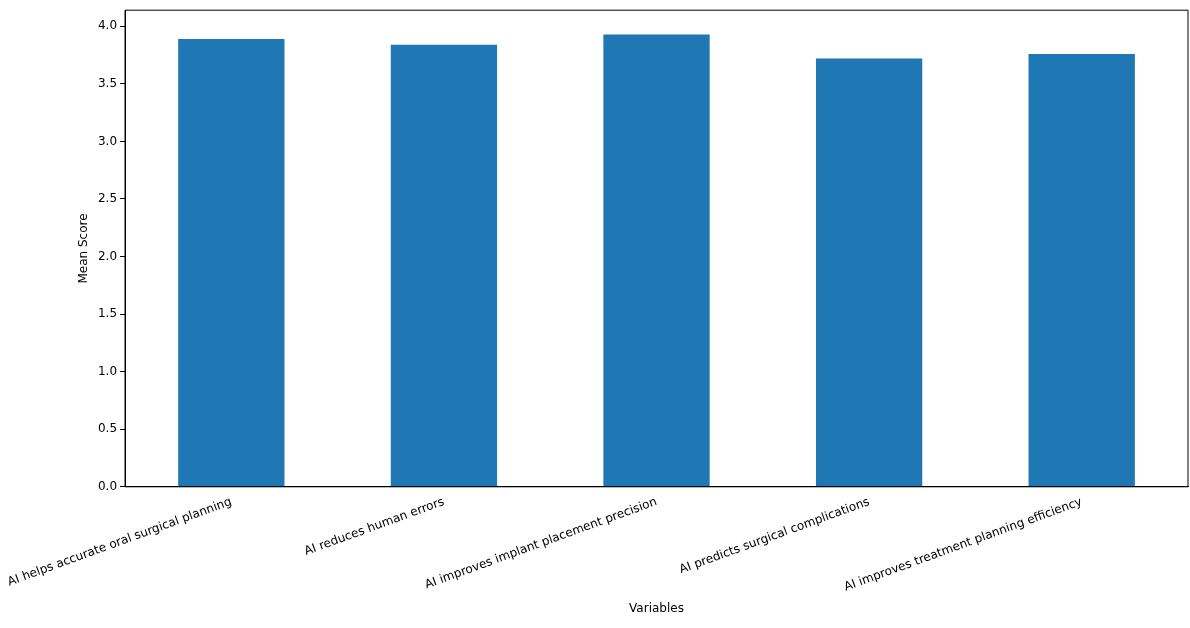 This screenshot has width=1190, height=628. What do you see at coordinates (107, 198) in the screenshot?
I see `y-tick-label: 2.5` at bounding box center [107, 198].